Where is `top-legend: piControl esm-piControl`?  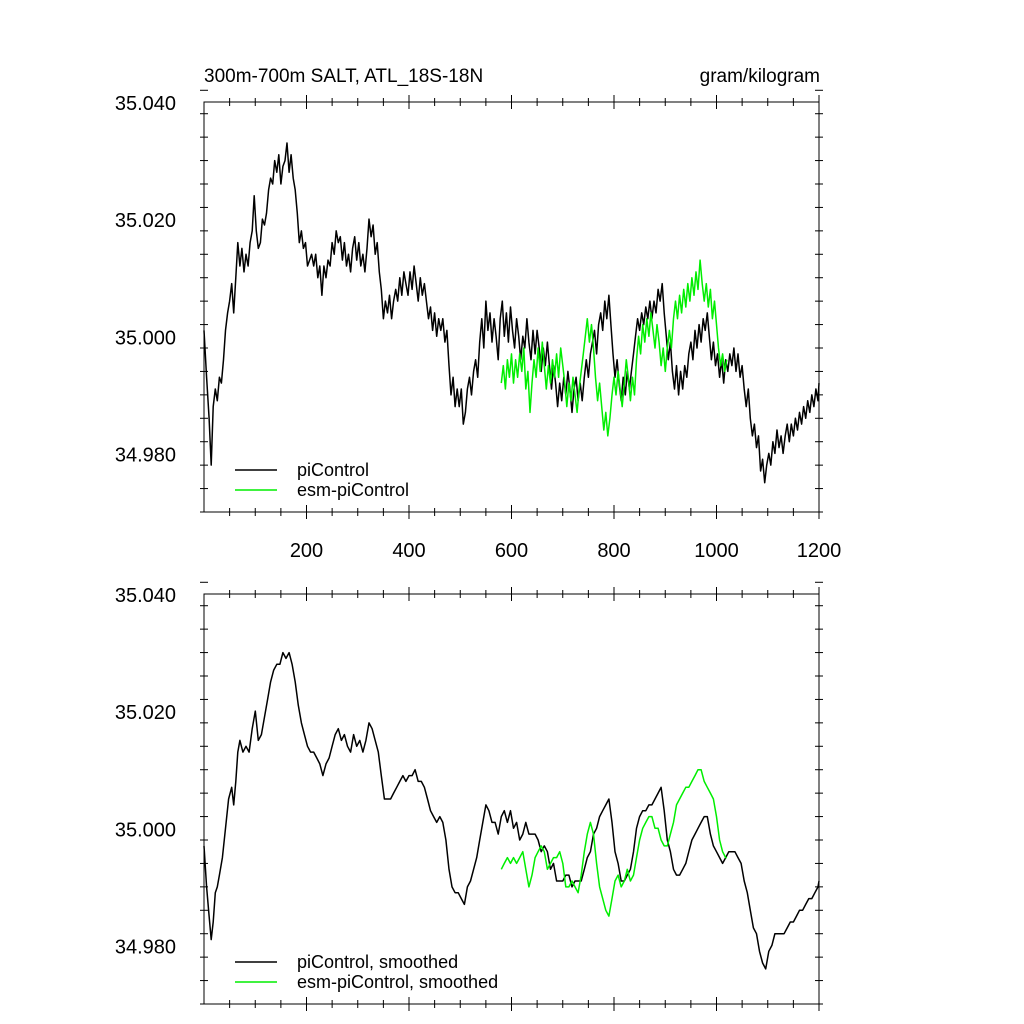
top-legend: piControl esm-piControl is located at coordinates (322, 480).